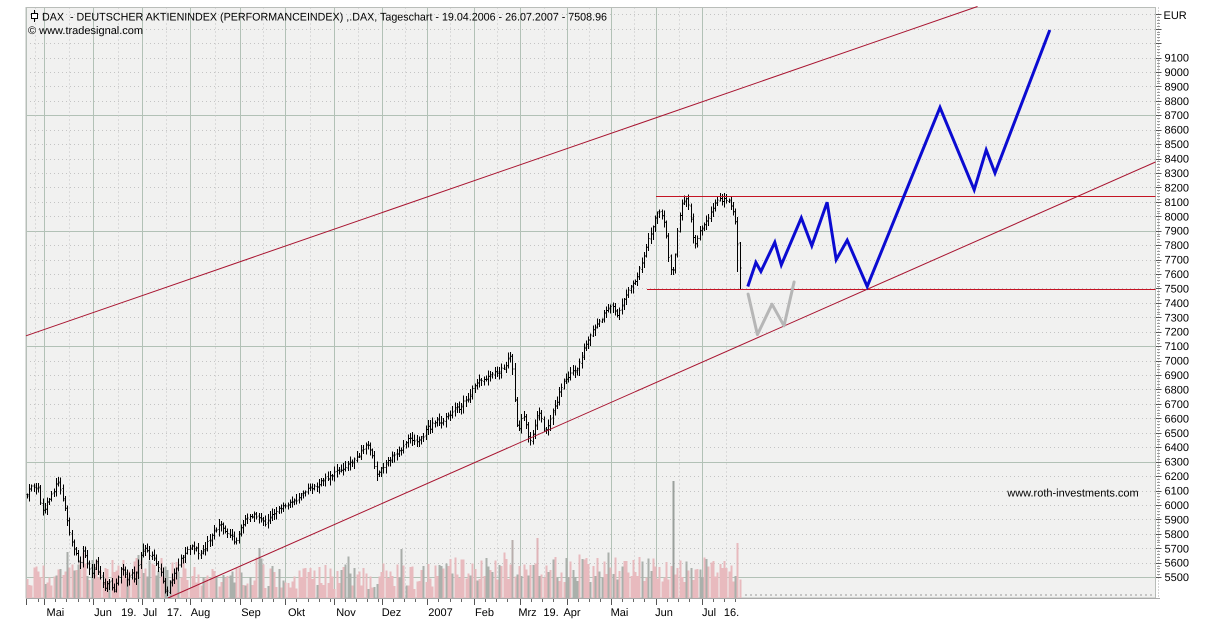 Image resolution: width=1214 pixels, height=631 pixels. I want to click on svg-text: 5900, so click(1177, 520).